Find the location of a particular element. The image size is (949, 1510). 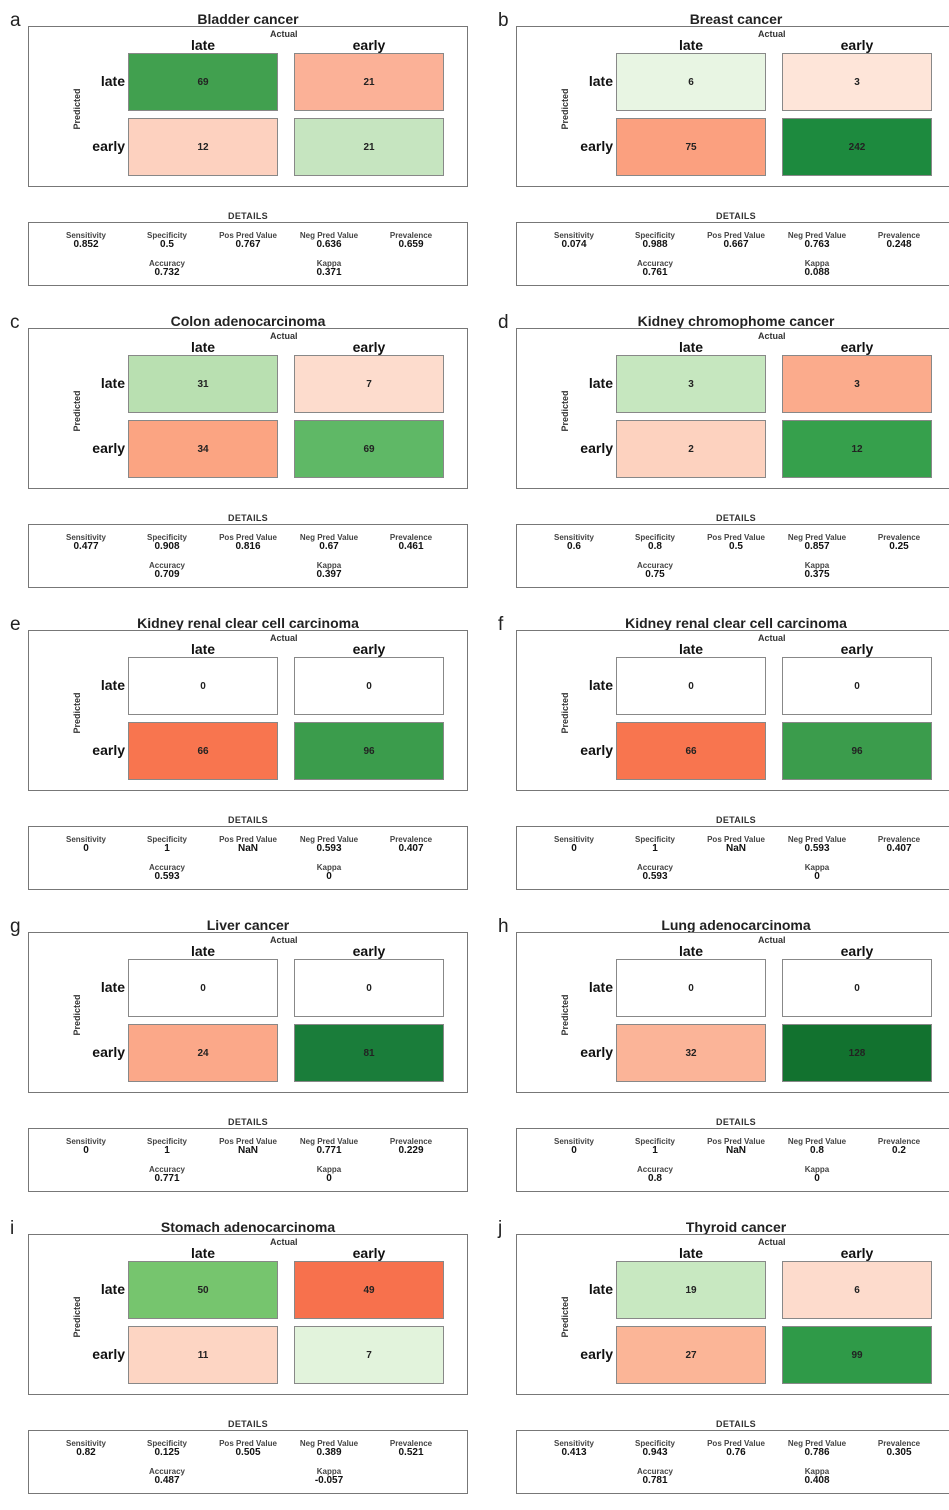

stat-npv: Neg Pred Value 0.763 is located at coordinates (817, 240).